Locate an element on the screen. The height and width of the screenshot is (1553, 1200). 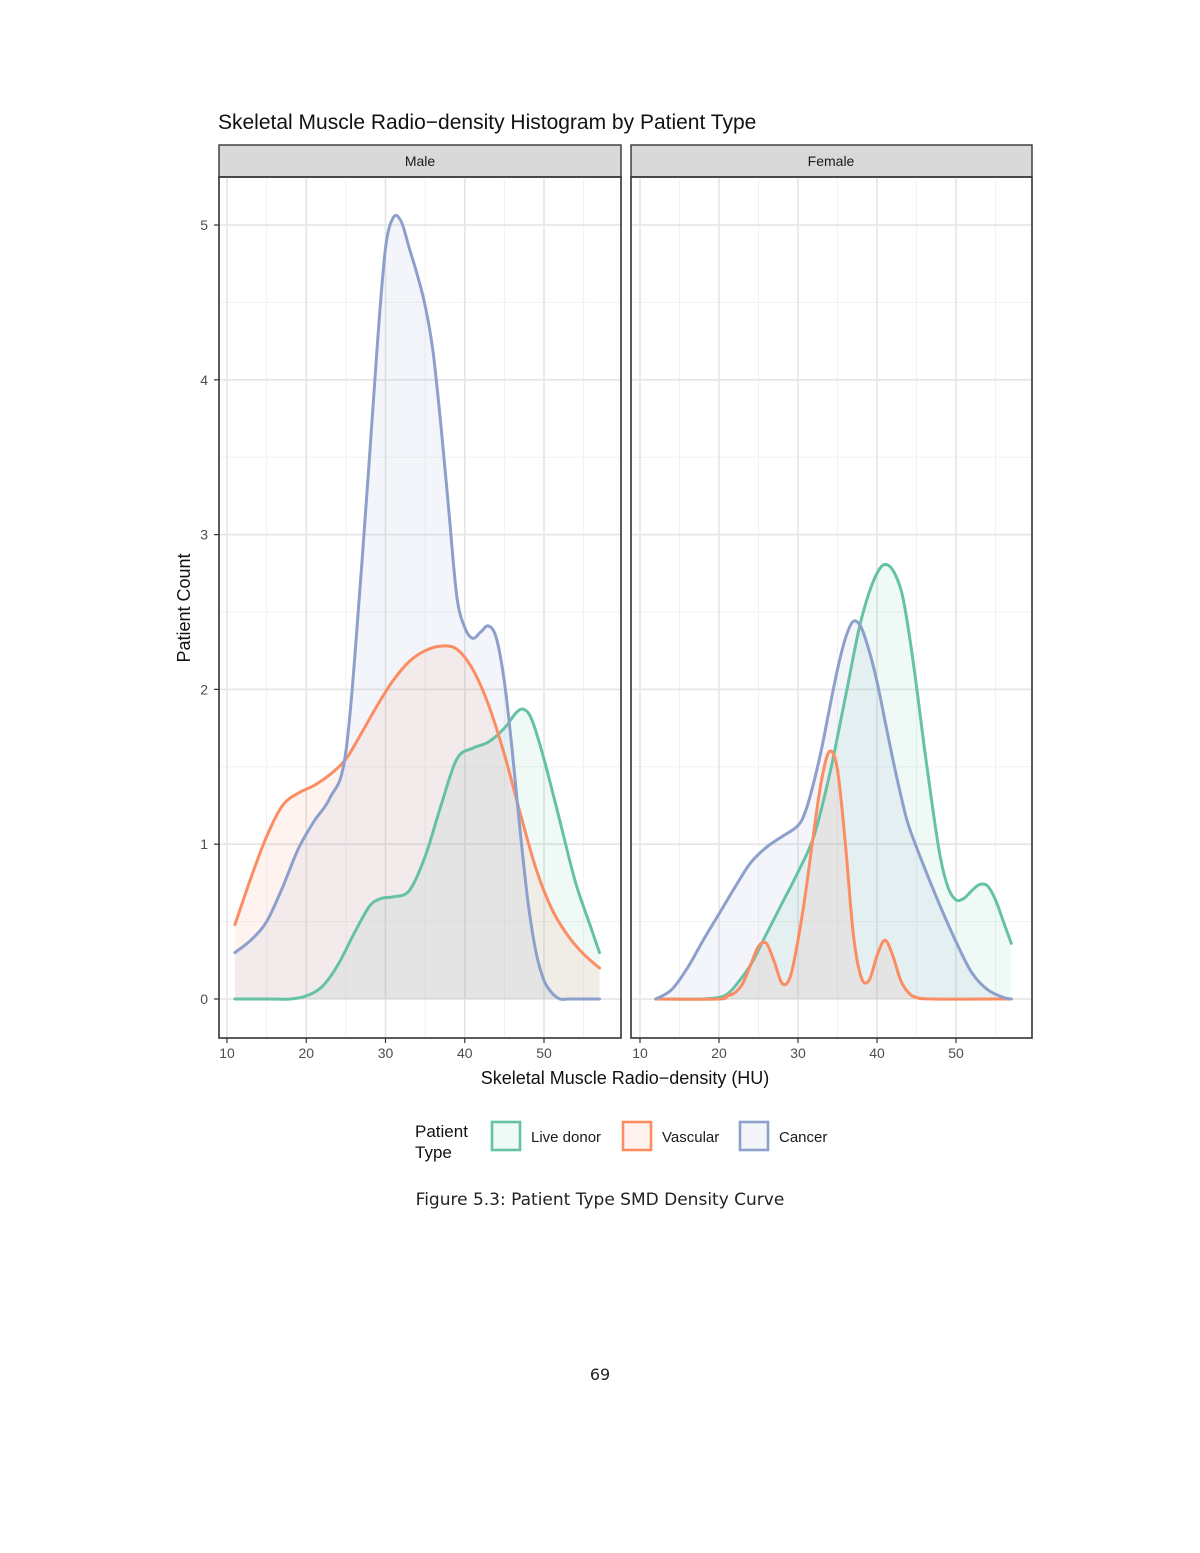
density-curves-female is located at coordinates (833, 781).